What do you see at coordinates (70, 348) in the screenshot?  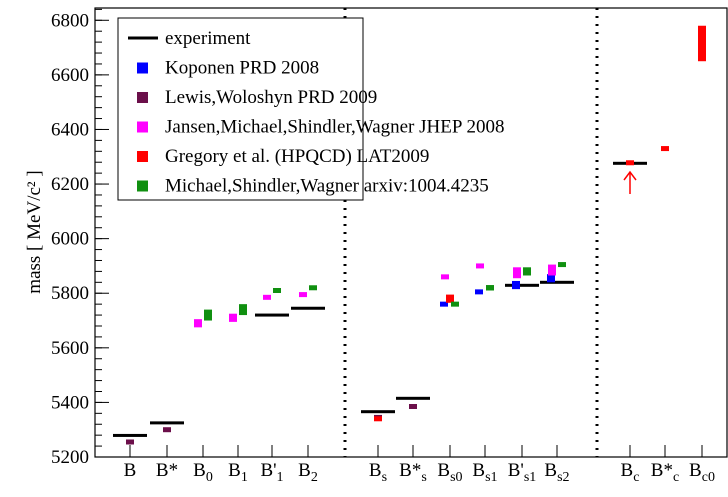 I see `y-tick-label: 5600` at bounding box center [70, 348].